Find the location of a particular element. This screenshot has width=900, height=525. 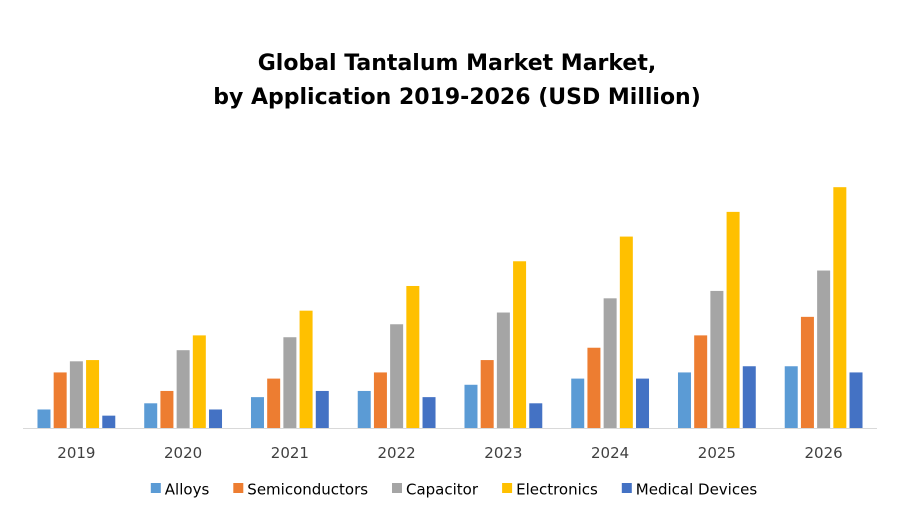

chart-title-line-2: by Application 2019-2026 (USD Million) is located at coordinates (457, 97).